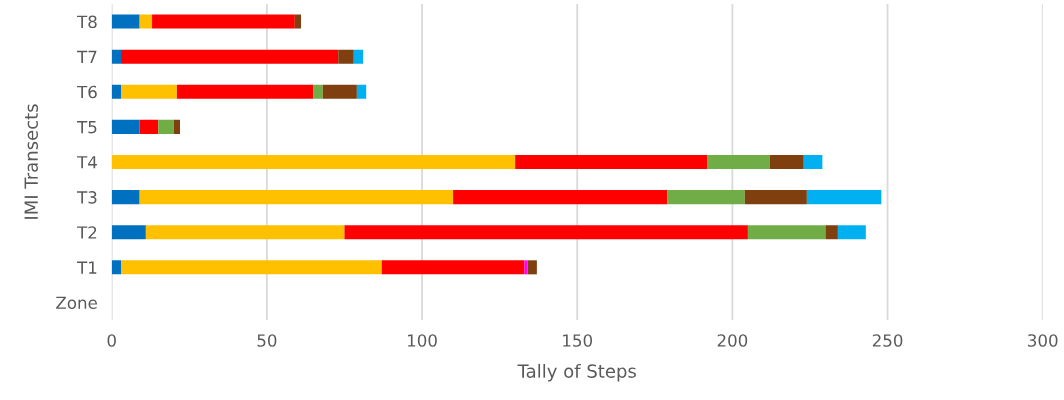 The image size is (1064, 400). What do you see at coordinates (887, 340) in the screenshot?
I see `x-tick-label: 250` at bounding box center [887, 340].